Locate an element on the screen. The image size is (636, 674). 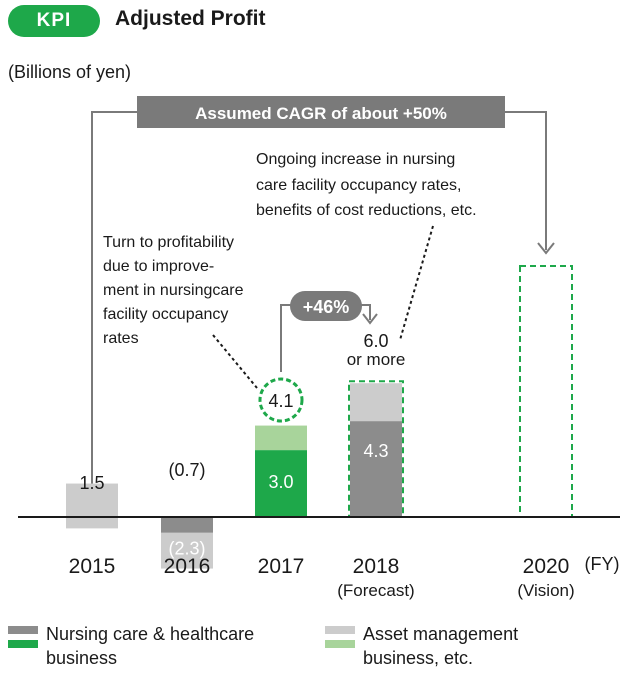
legend-swatch-nursing-gray is located at coordinates (23, 630).